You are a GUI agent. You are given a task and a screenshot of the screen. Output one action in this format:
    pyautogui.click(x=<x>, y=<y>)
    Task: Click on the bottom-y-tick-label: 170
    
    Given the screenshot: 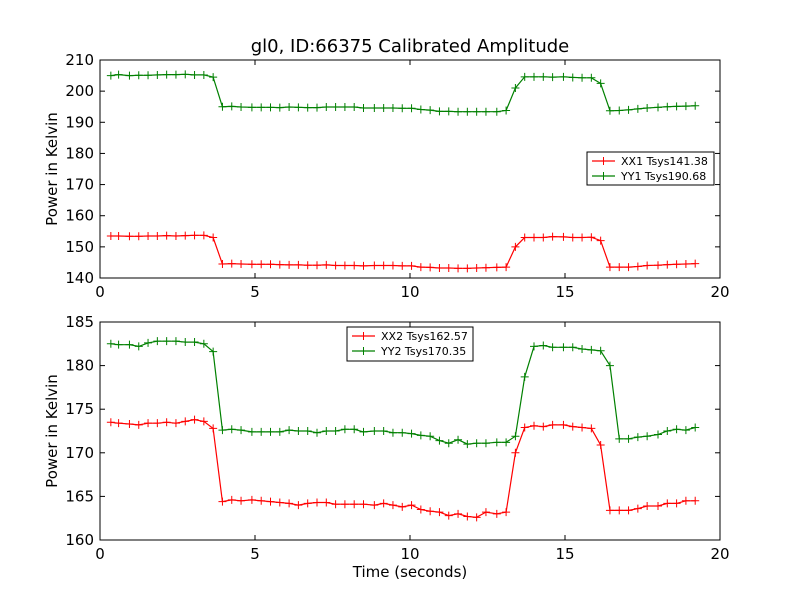 What is the action you would take?
    pyautogui.click(x=79, y=453)
    